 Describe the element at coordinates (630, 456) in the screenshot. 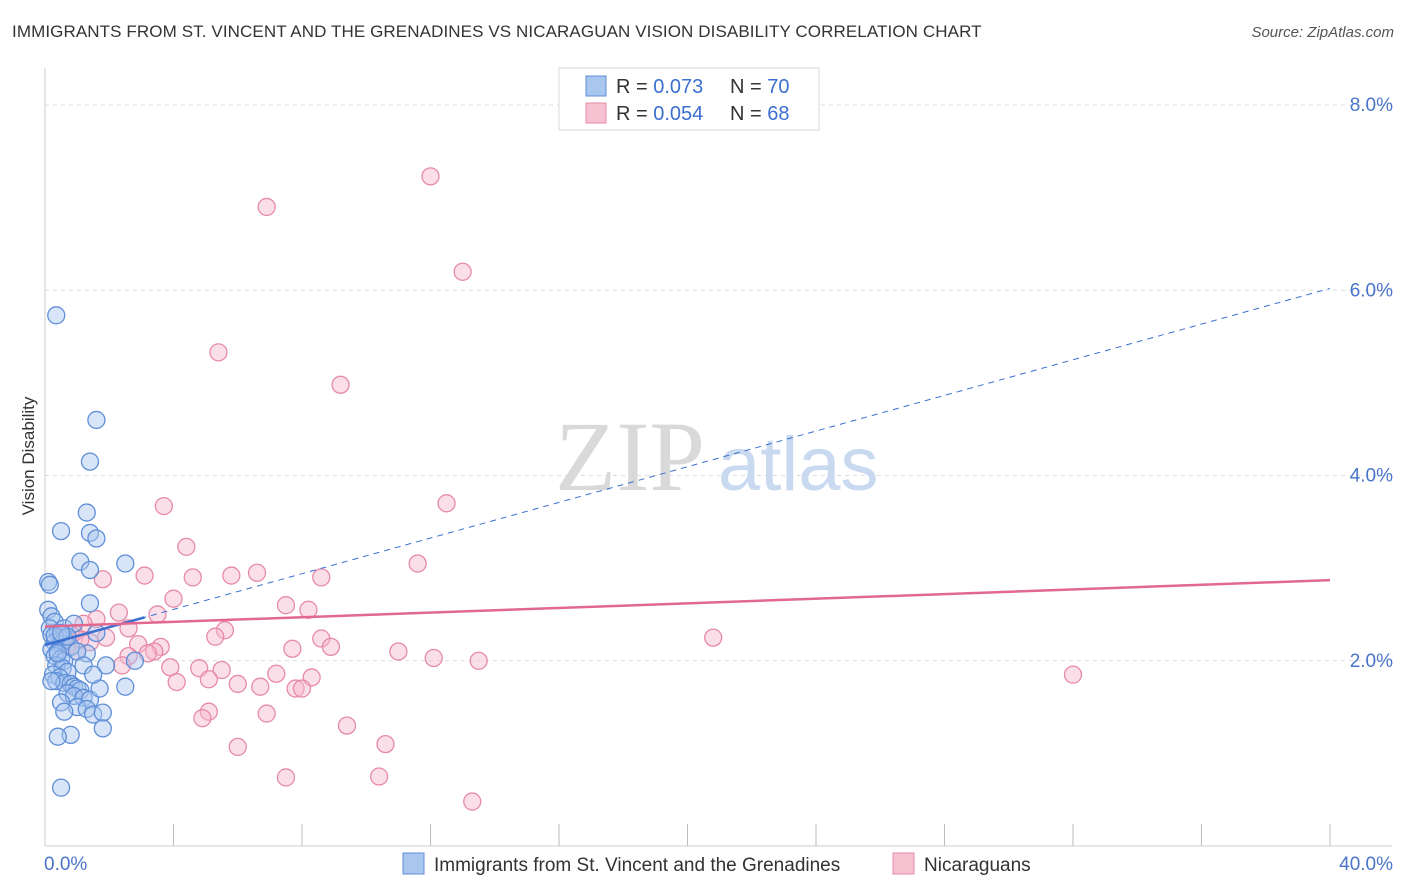

I see `watermark-zip: ZIP` at that location.